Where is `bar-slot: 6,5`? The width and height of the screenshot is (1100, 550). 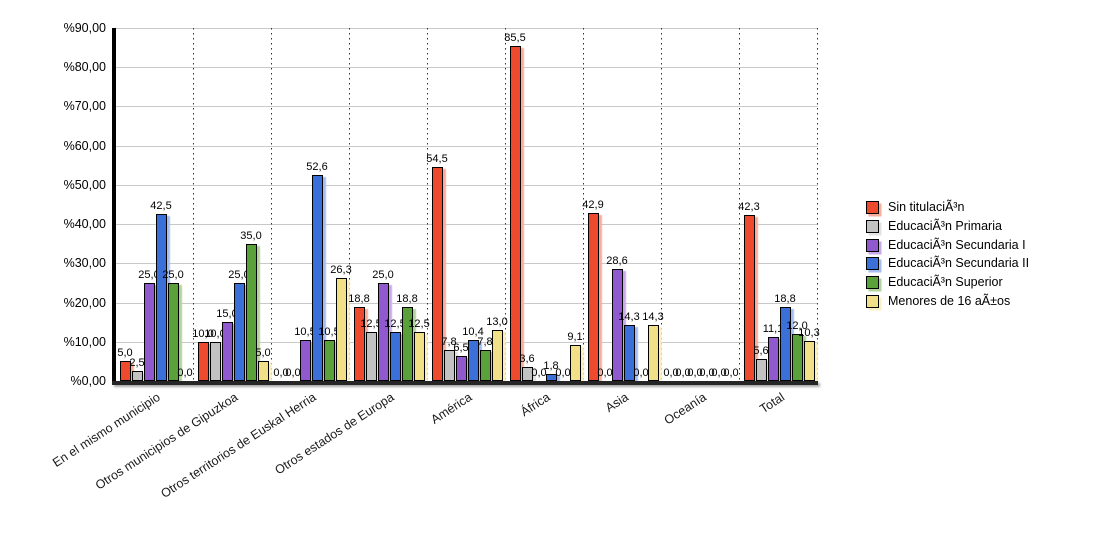
bar-slot: 6,5 is located at coordinates (461, 204).